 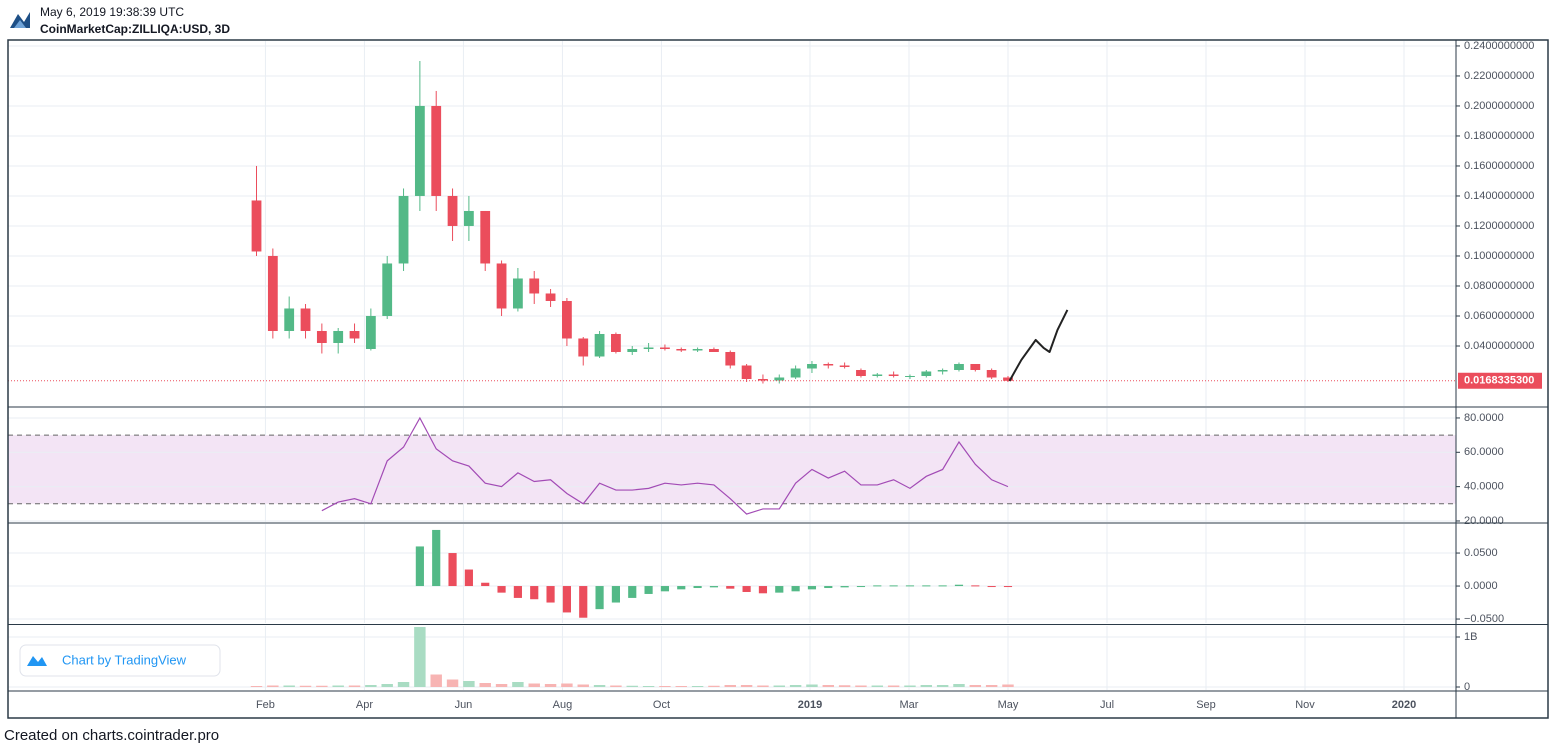 What do you see at coordinates (1499, 166) in the screenshot?
I see `y-tick-label: 0.1600000000` at bounding box center [1499, 166].